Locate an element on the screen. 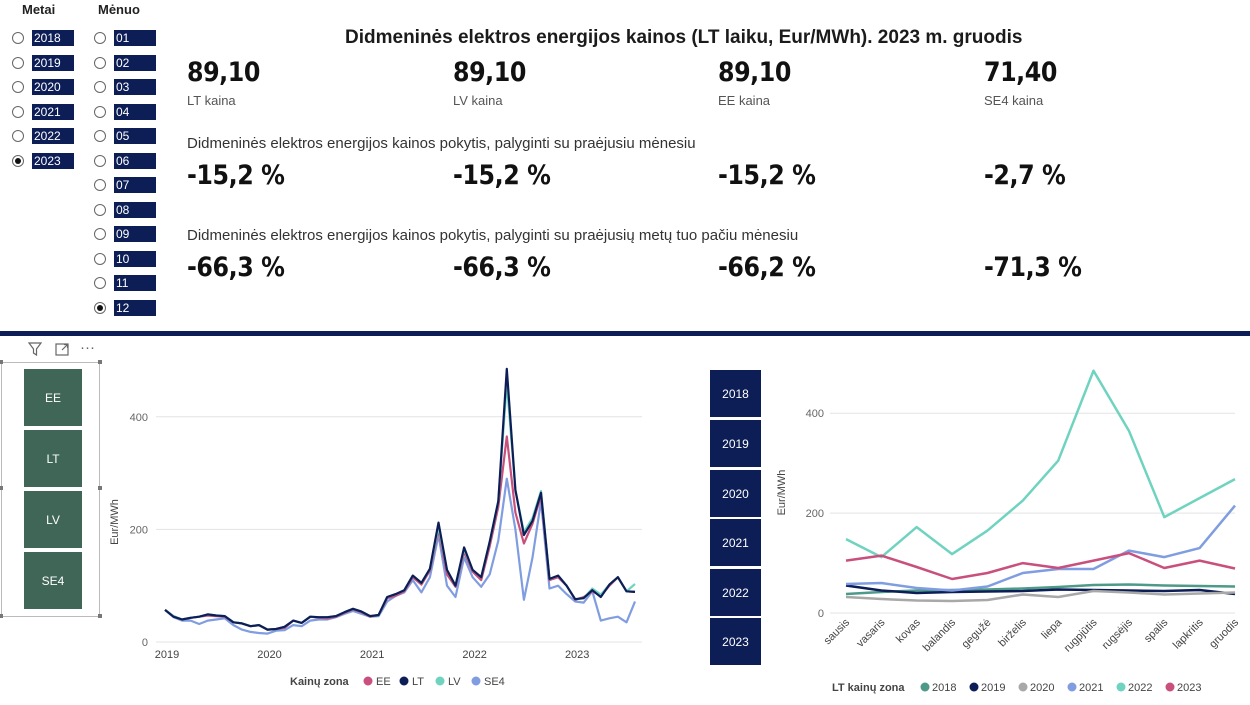  x-tick-label: rugsėjis is located at coordinates (1118, 634).